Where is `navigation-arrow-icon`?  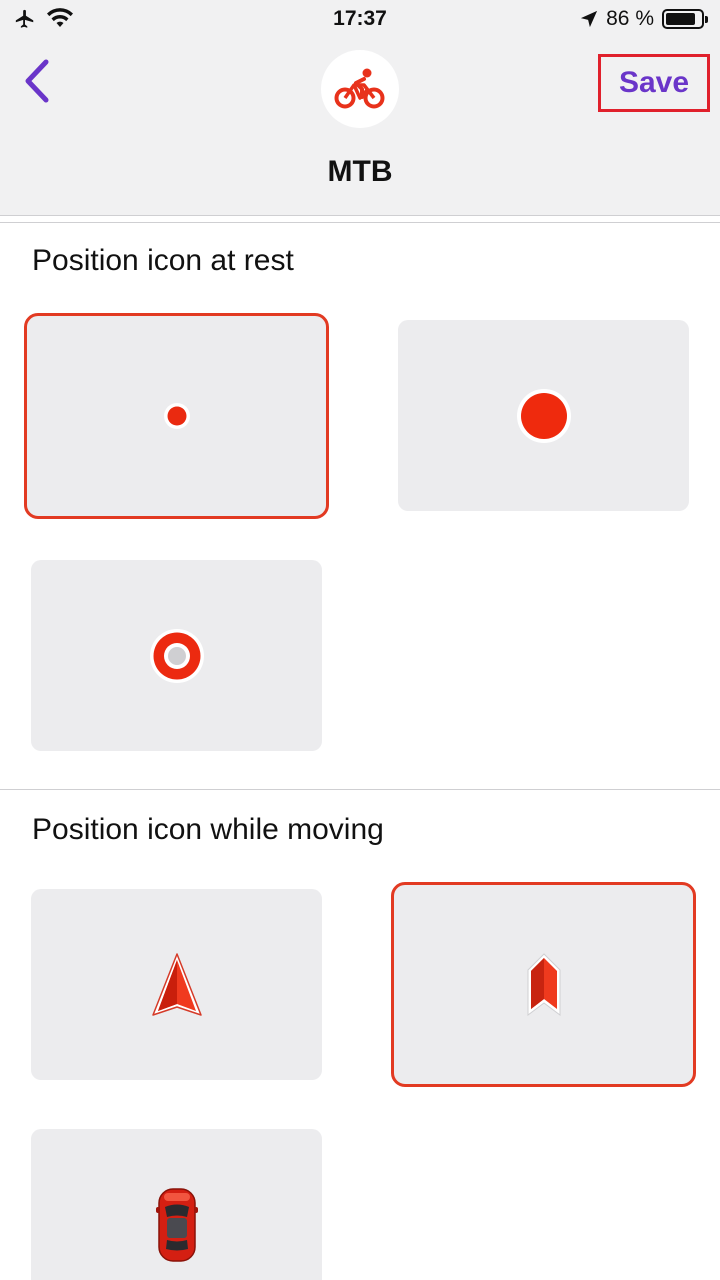 navigation-arrow-icon is located at coordinates (176, 984).